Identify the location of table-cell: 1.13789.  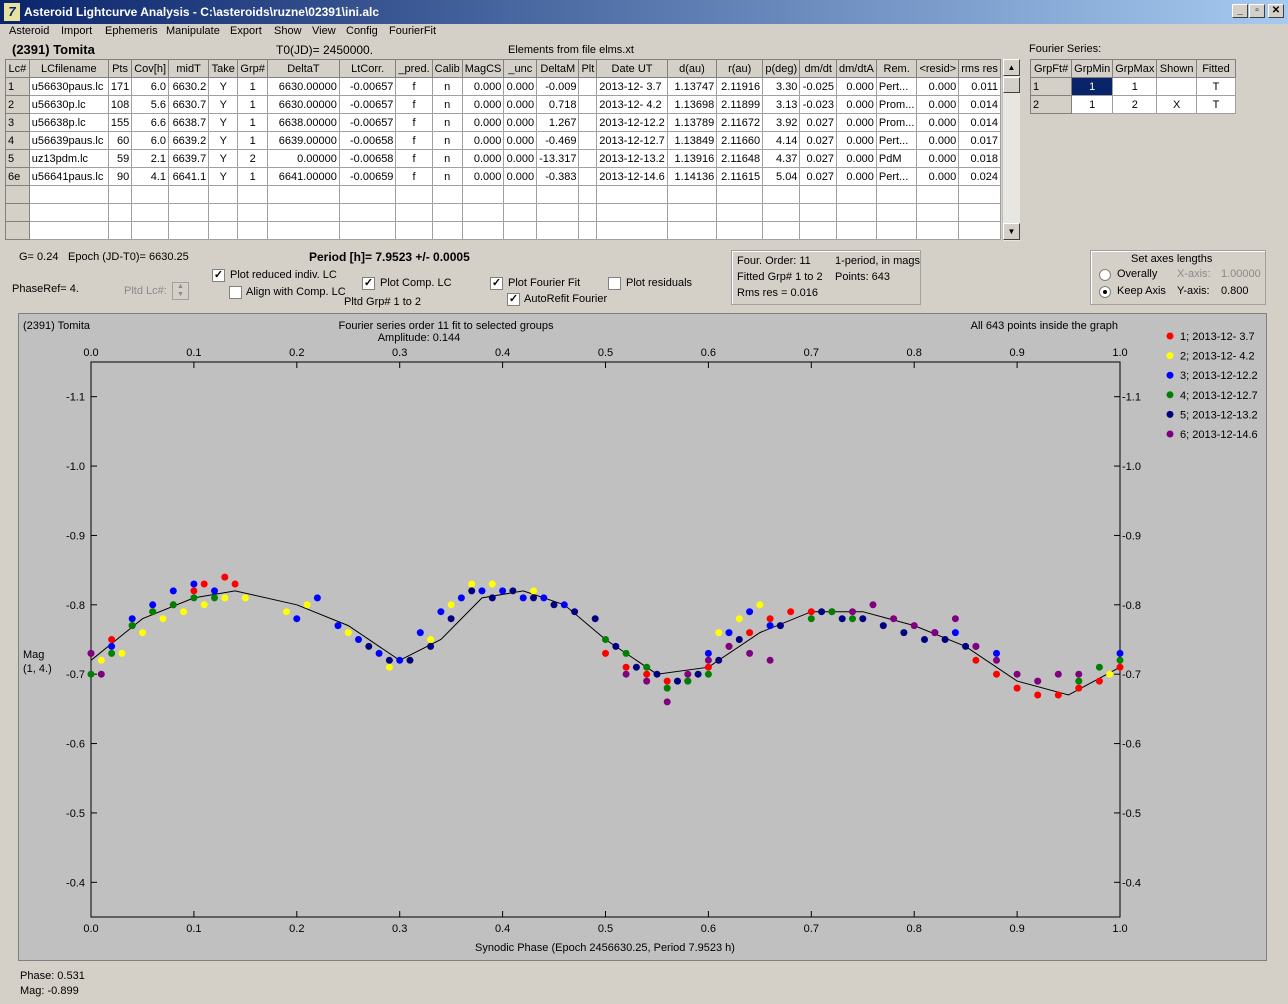
(692, 122).